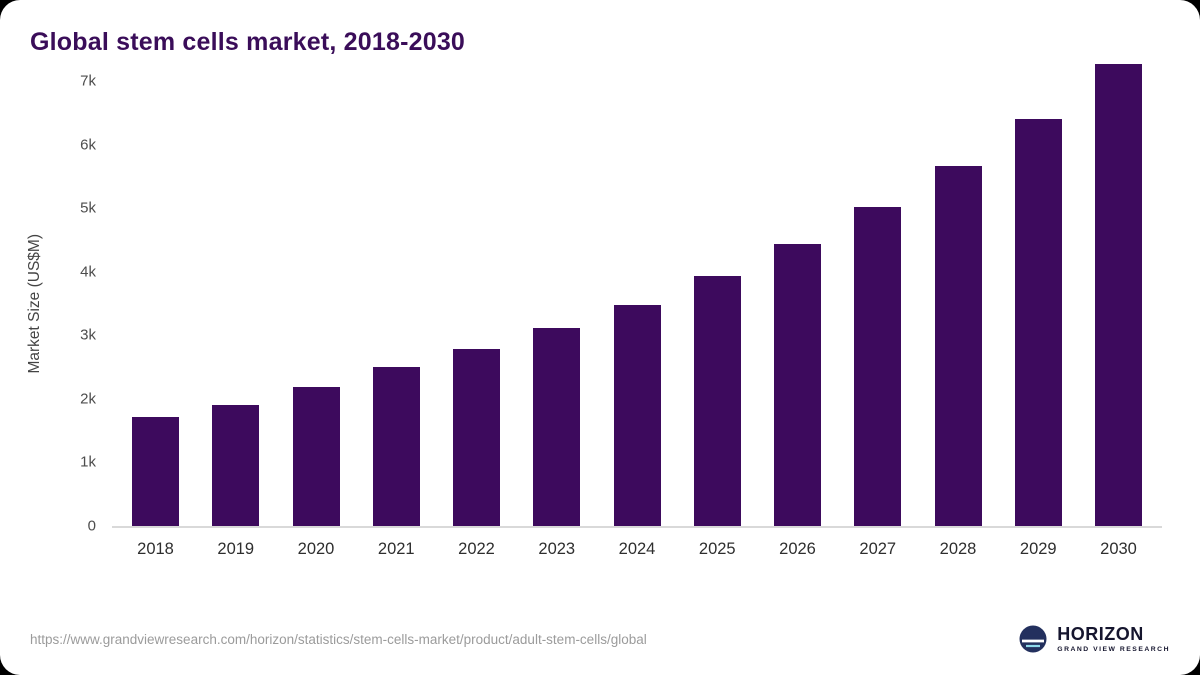 This screenshot has width=1200, height=675. What do you see at coordinates (88, 272) in the screenshot?
I see `y-tick-label: 4k` at bounding box center [88, 272].